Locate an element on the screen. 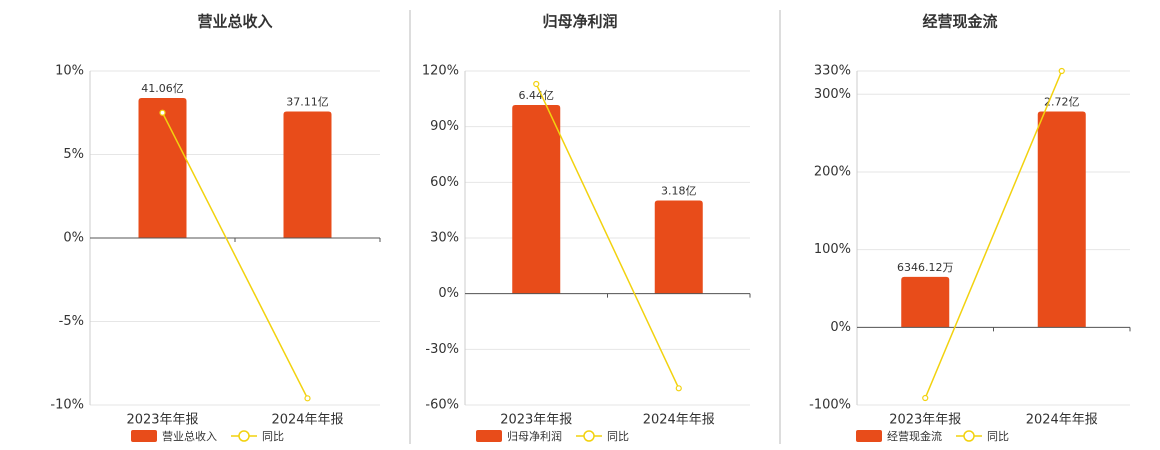 This screenshot has height=450, width=1160. y-tick-label: -60% is located at coordinates (442, 405).